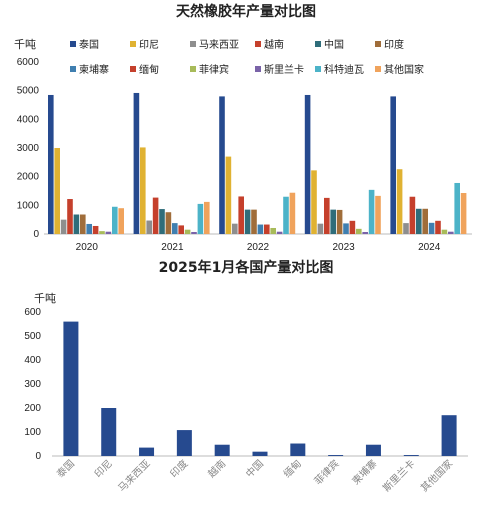 This screenshot has height=511, width=481. Describe the element at coordinates (398, 475) in the screenshot. I see `chart2-x-tick: 斯里兰卡` at that location.